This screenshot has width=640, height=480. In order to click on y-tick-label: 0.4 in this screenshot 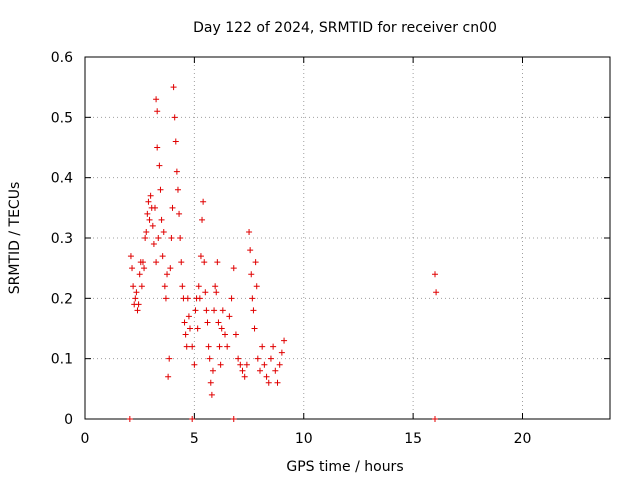, I will do `click(62, 179)`.